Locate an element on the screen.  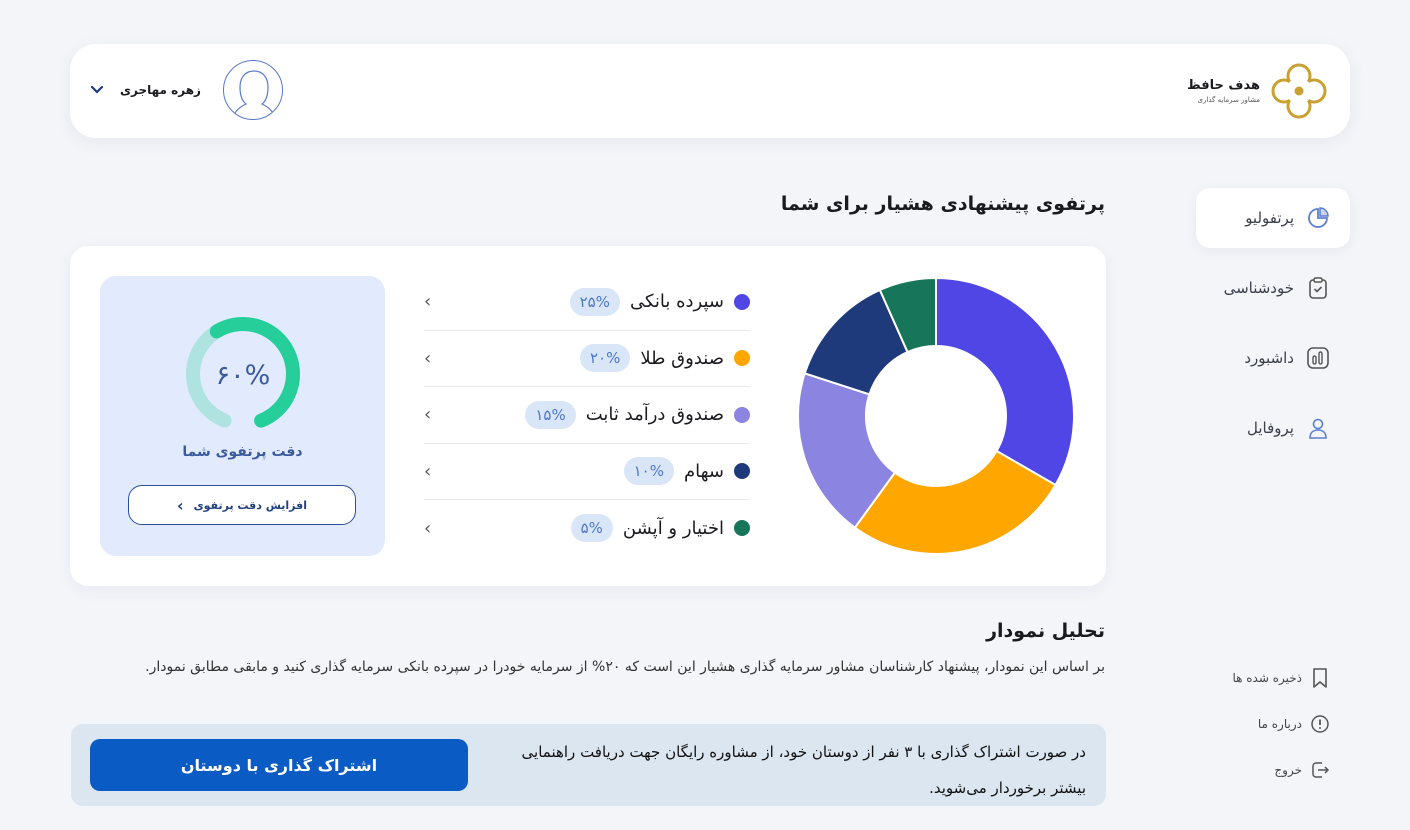
sidebar-item-label: پرتفولیو is located at coordinates (1269, 218).